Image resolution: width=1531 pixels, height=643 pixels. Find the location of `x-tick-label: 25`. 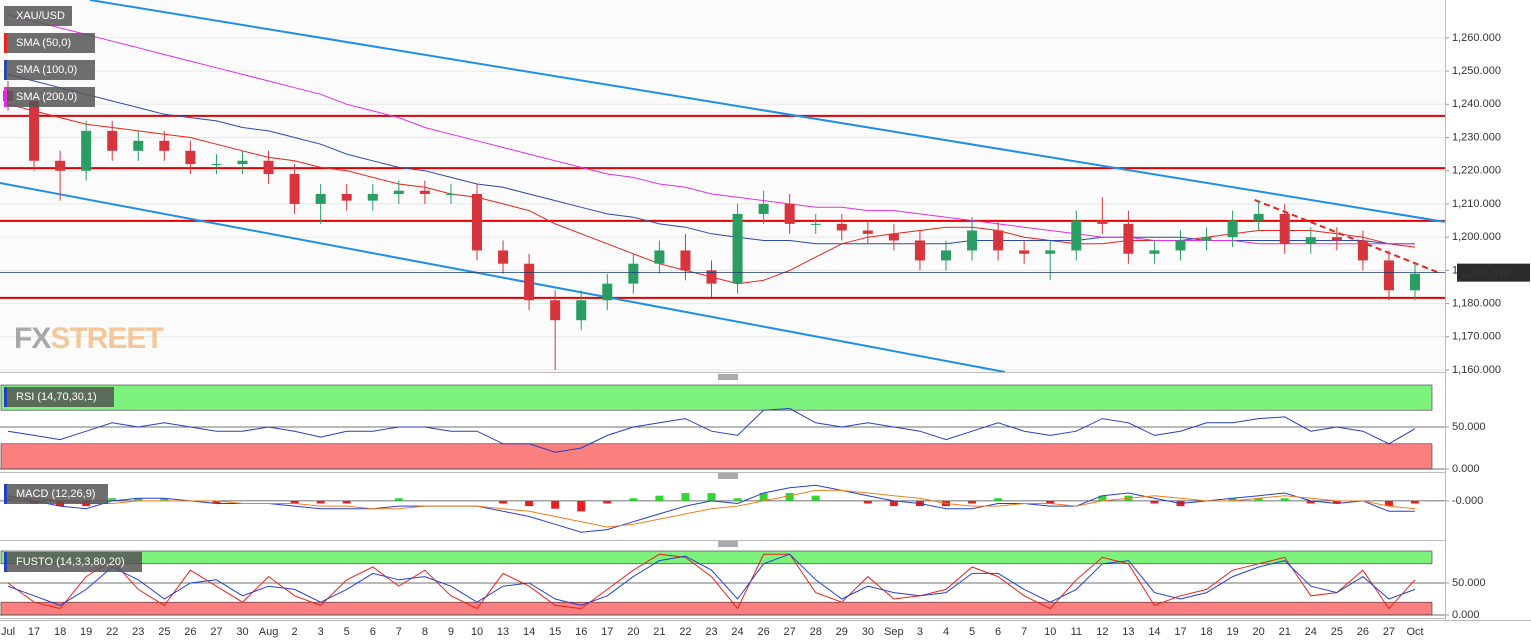

x-tick-label: 25 is located at coordinates (1337, 632).